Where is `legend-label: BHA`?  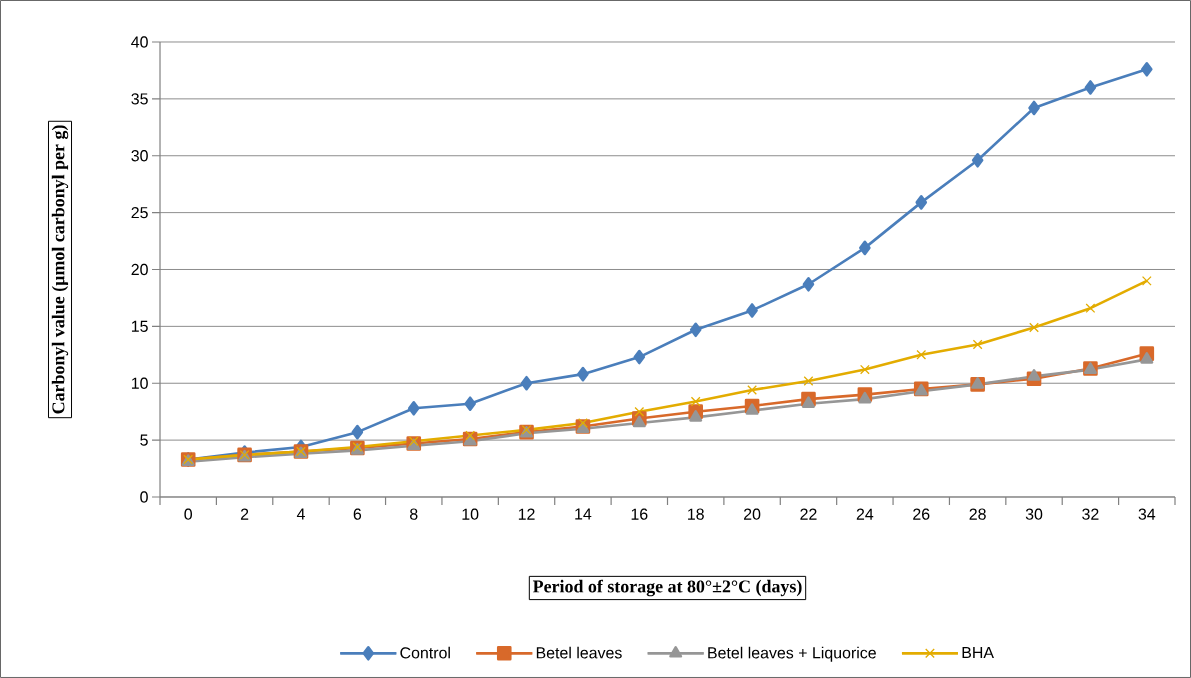 legend-label: BHA is located at coordinates (978, 653).